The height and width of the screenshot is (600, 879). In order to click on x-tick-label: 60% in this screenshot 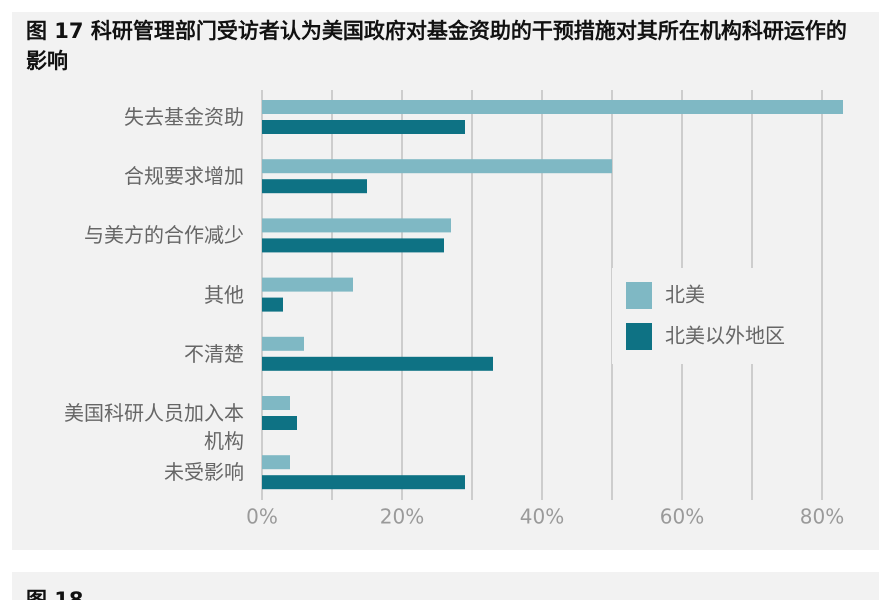, I will do `click(682, 517)`.